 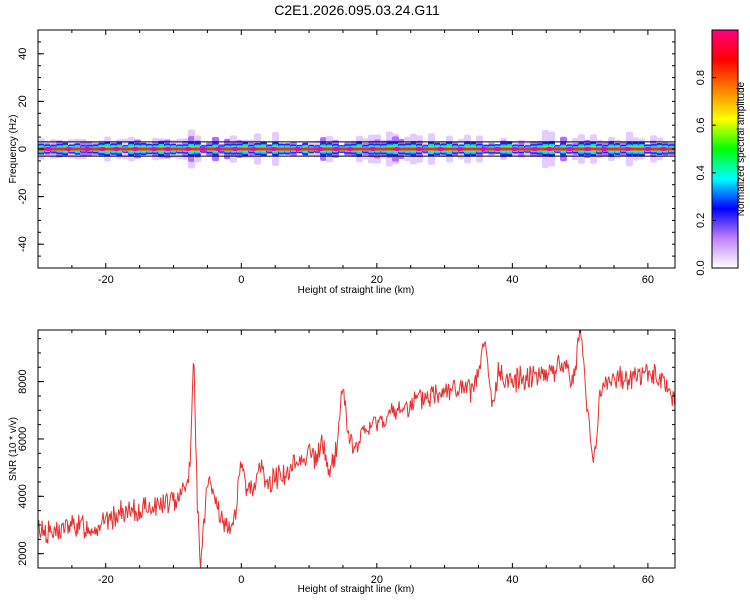 What do you see at coordinates (356, 589) in the screenshot?
I see `snr-x-axis-label: Height of straight line (km)` at bounding box center [356, 589].